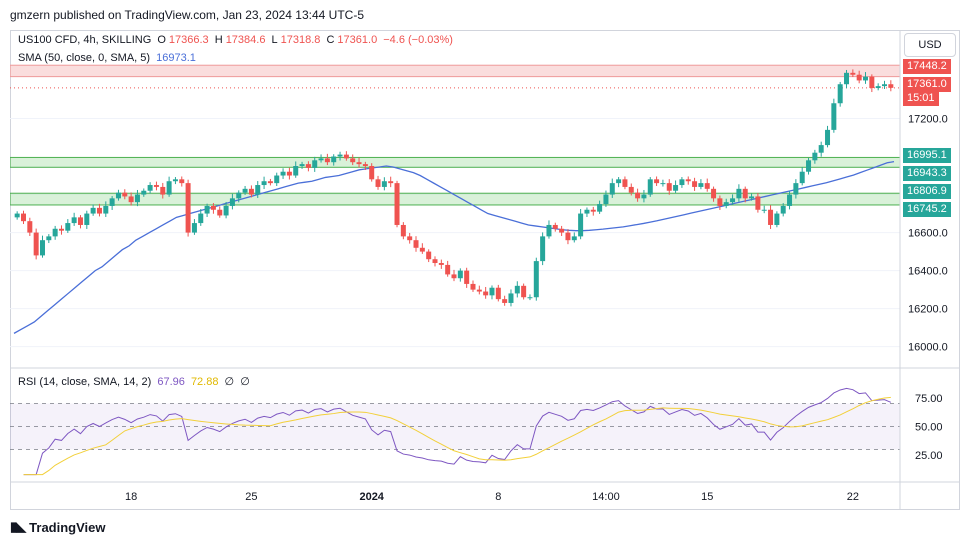 The width and height of the screenshot is (970, 545). What do you see at coordinates (930, 45) in the screenshot?
I see `currency-button: USD` at bounding box center [930, 45].